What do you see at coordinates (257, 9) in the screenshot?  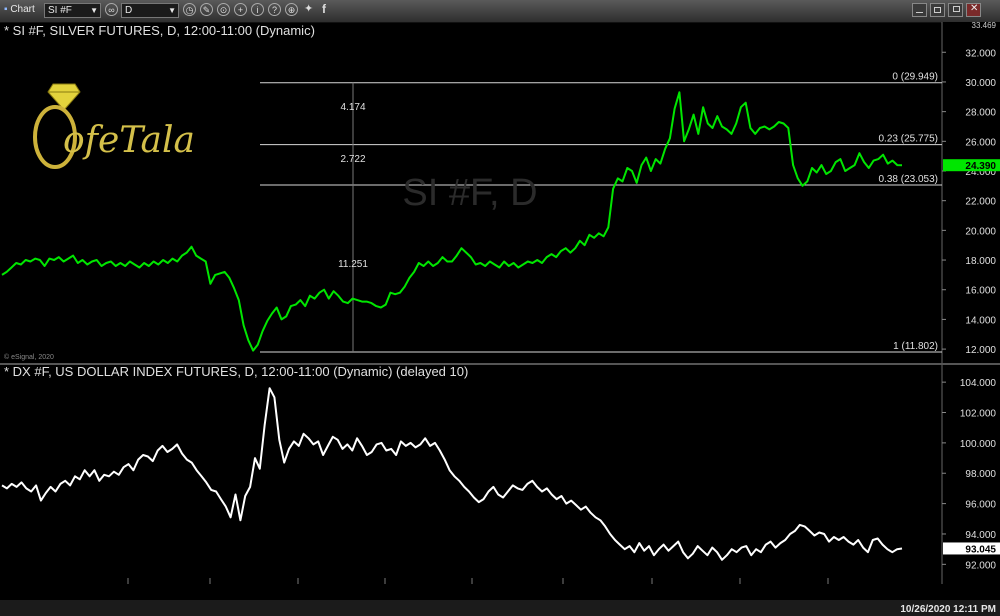 I see `info-icon: i` at bounding box center [257, 9].